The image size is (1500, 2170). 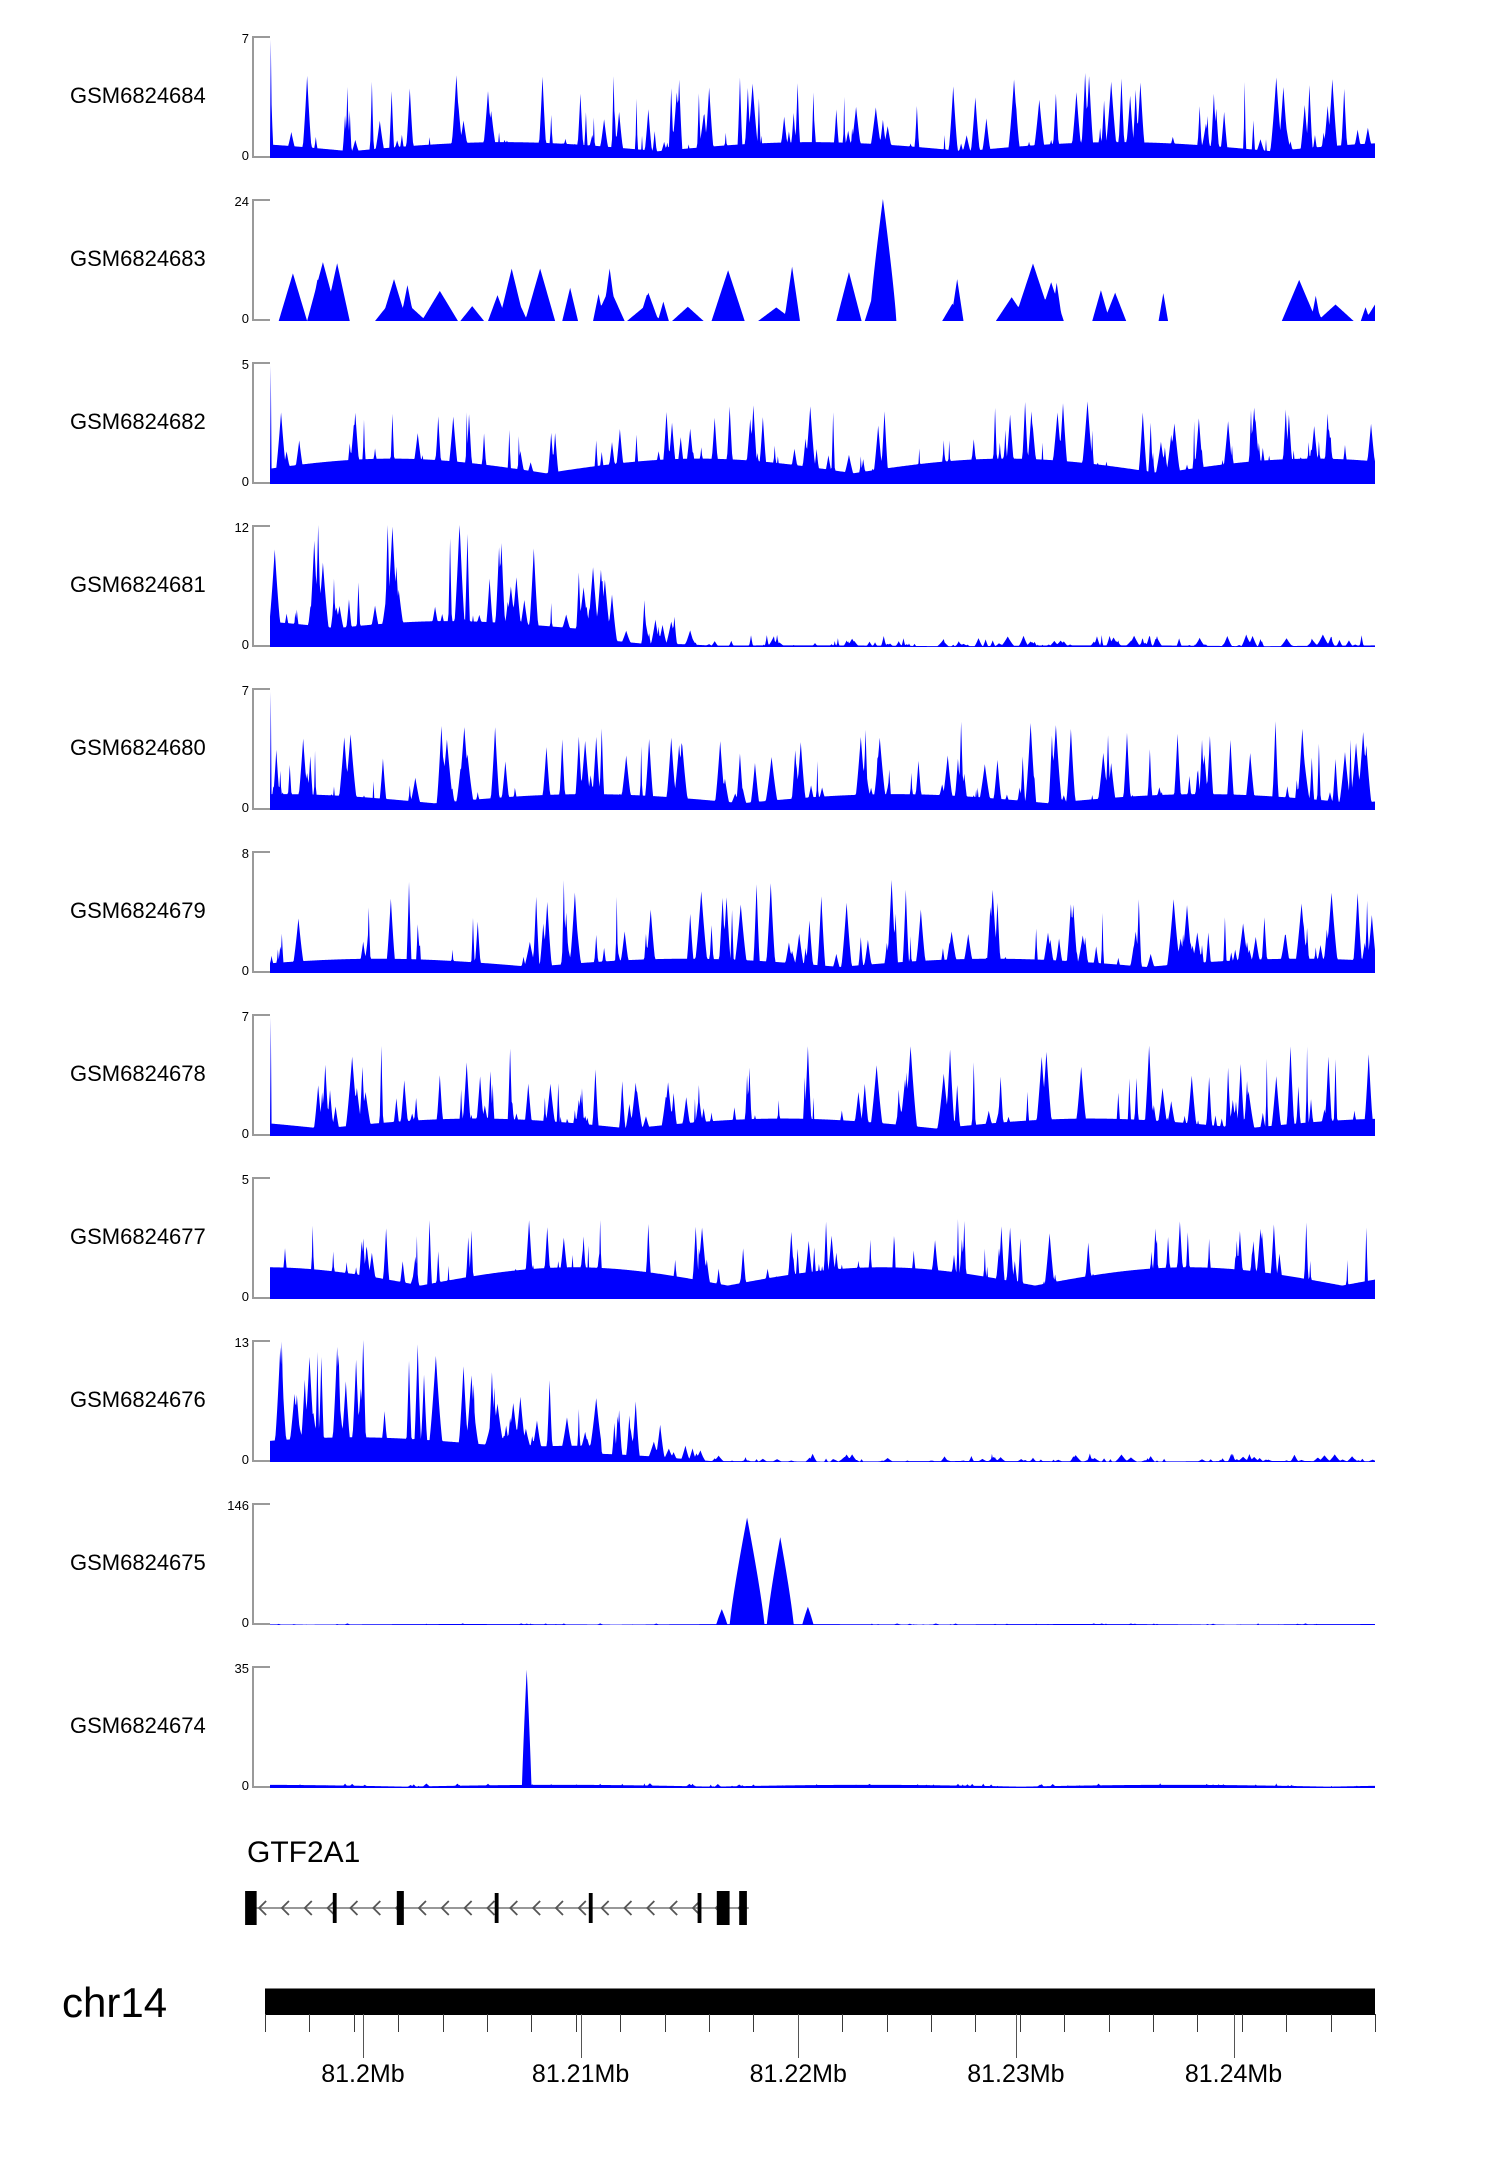 What do you see at coordinates (138, 95) in the screenshot?
I see `track-label: GSM6824684` at bounding box center [138, 95].